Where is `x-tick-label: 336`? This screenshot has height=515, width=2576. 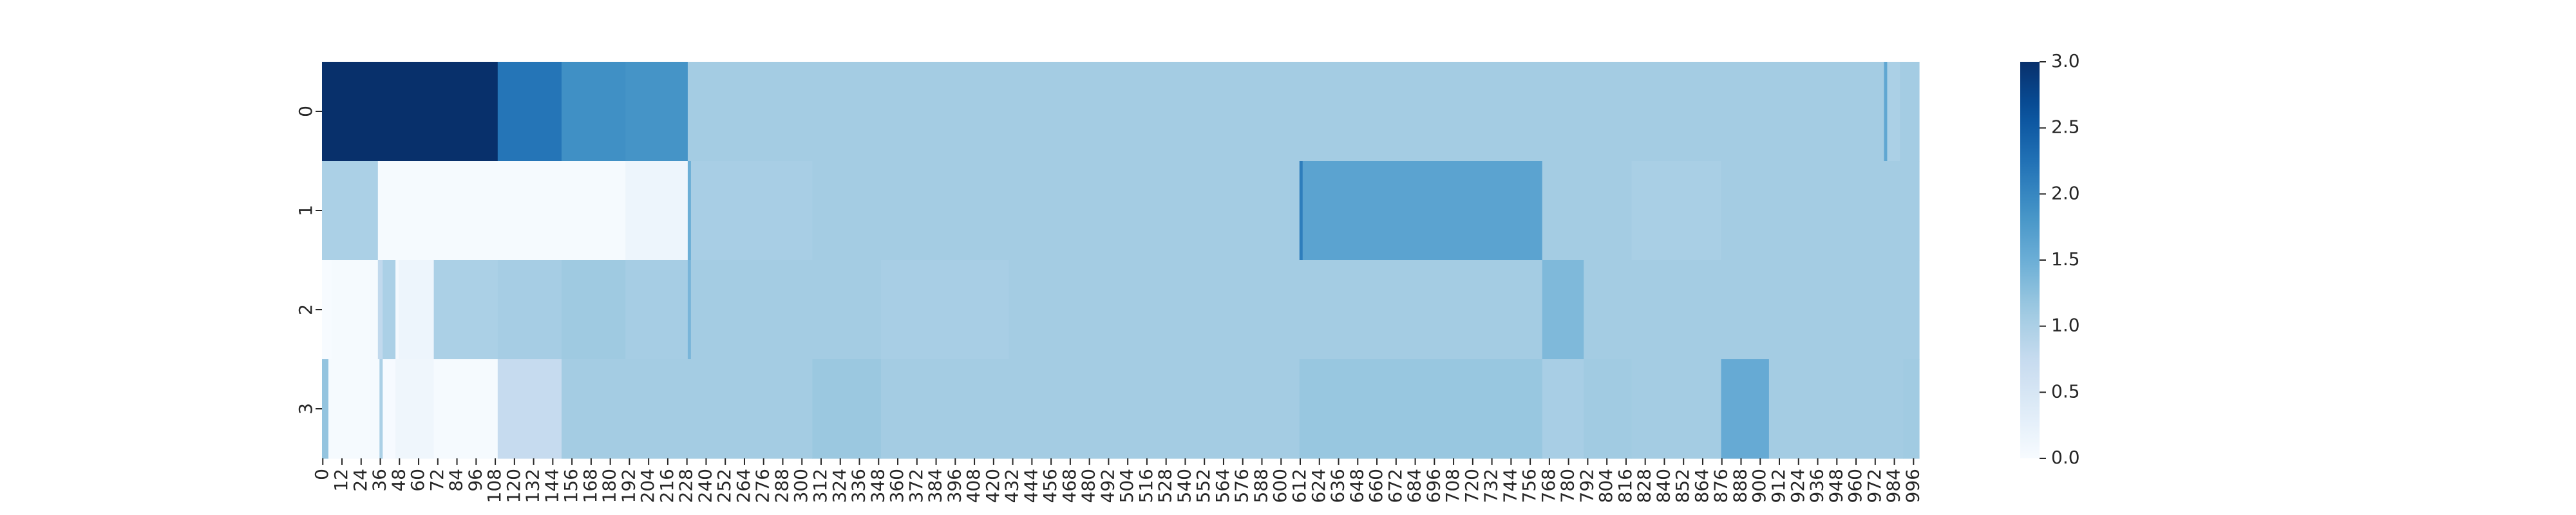 x-tick-label: 336 is located at coordinates (858, 486).